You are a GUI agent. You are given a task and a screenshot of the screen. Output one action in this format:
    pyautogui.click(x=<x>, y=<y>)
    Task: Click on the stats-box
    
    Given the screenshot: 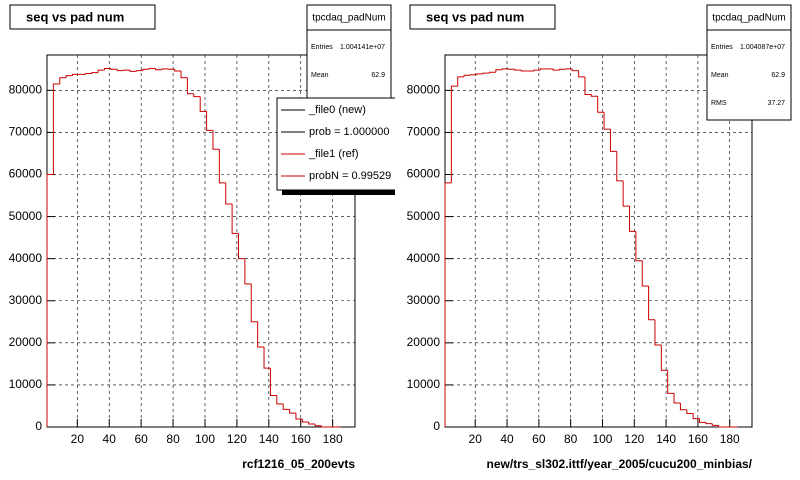 What is the action you would take?
    pyautogui.click(x=749, y=62)
    